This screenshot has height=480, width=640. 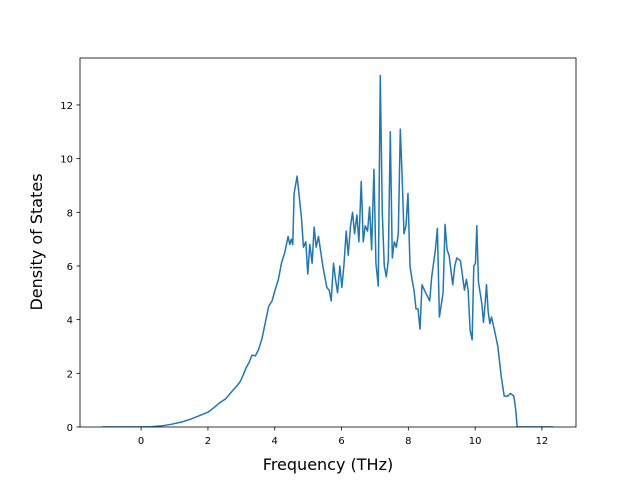 What do you see at coordinates (70, 321) in the screenshot?
I see `y-tick-label: 4` at bounding box center [70, 321].